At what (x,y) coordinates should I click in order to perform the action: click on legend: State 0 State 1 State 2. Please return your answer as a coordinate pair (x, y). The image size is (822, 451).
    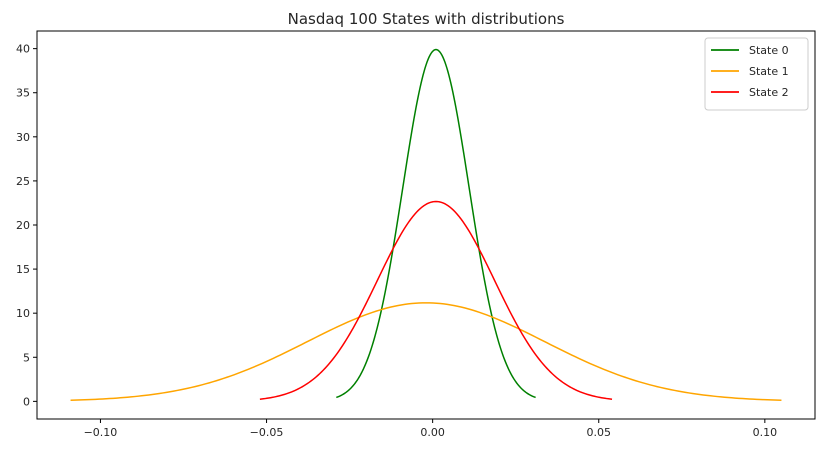
    Looking at the image, I should click on (756, 74).